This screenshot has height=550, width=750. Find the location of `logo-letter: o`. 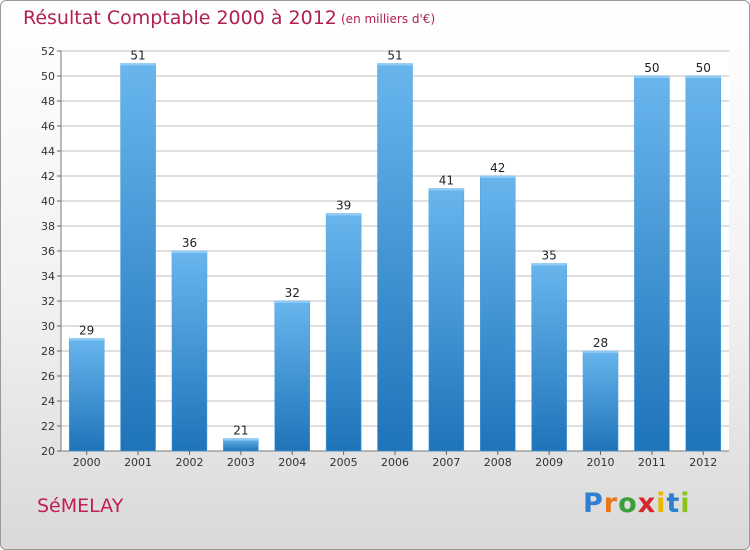

logo-letter: o is located at coordinates (628, 503).